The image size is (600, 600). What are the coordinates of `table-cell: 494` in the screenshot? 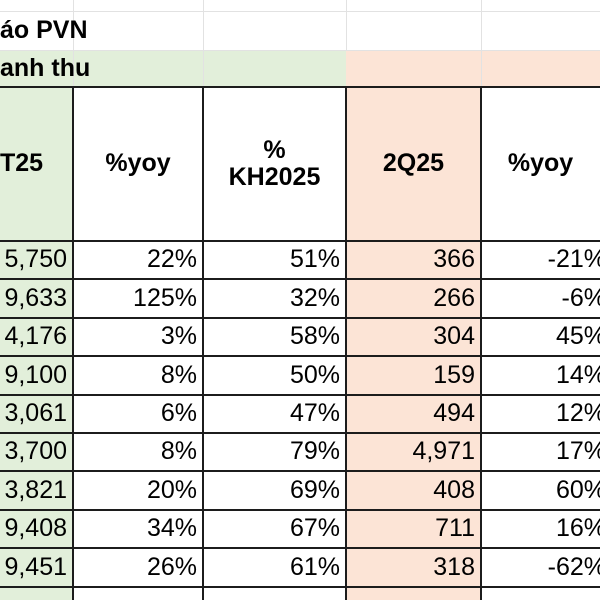 It's located at (454, 413).